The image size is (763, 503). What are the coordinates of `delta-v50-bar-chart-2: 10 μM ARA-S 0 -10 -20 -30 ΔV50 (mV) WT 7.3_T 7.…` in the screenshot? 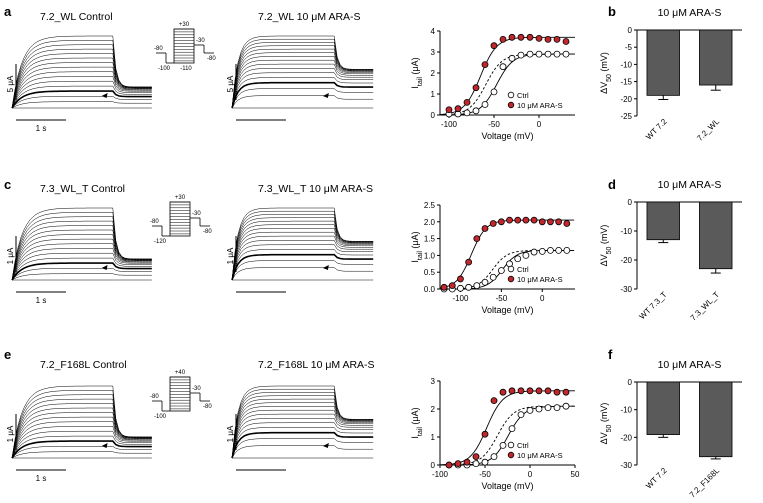 It's located at (670, 251).